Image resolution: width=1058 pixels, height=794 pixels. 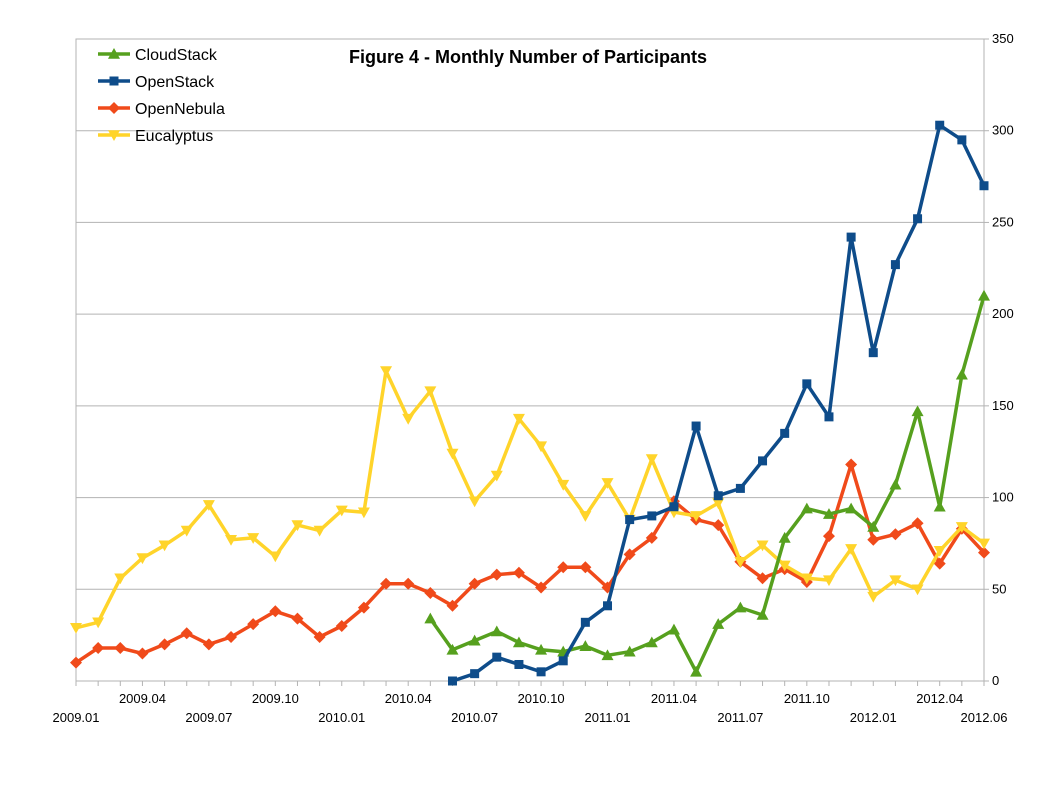 What do you see at coordinates (873, 717) in the screenshot?
I see `x-tick-label: 2012.01` at bounding box center [873, 717].